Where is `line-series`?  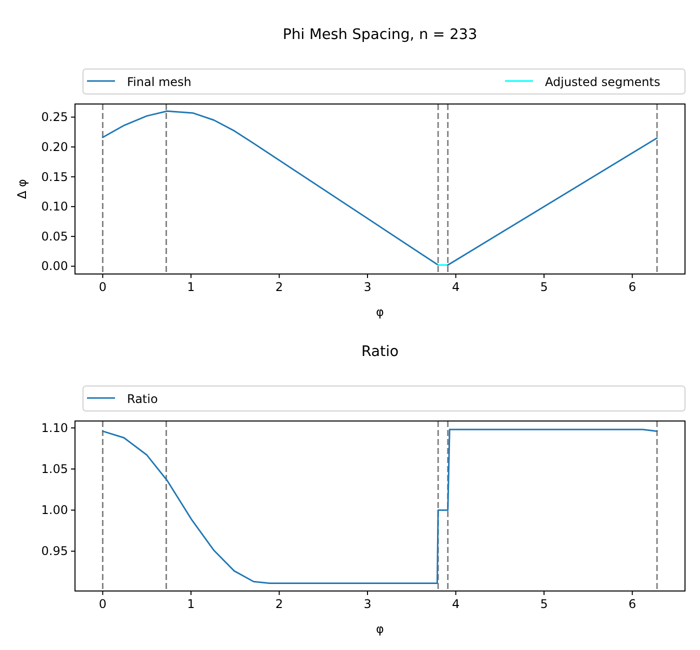
line-series is located at coordinates (270, 188).